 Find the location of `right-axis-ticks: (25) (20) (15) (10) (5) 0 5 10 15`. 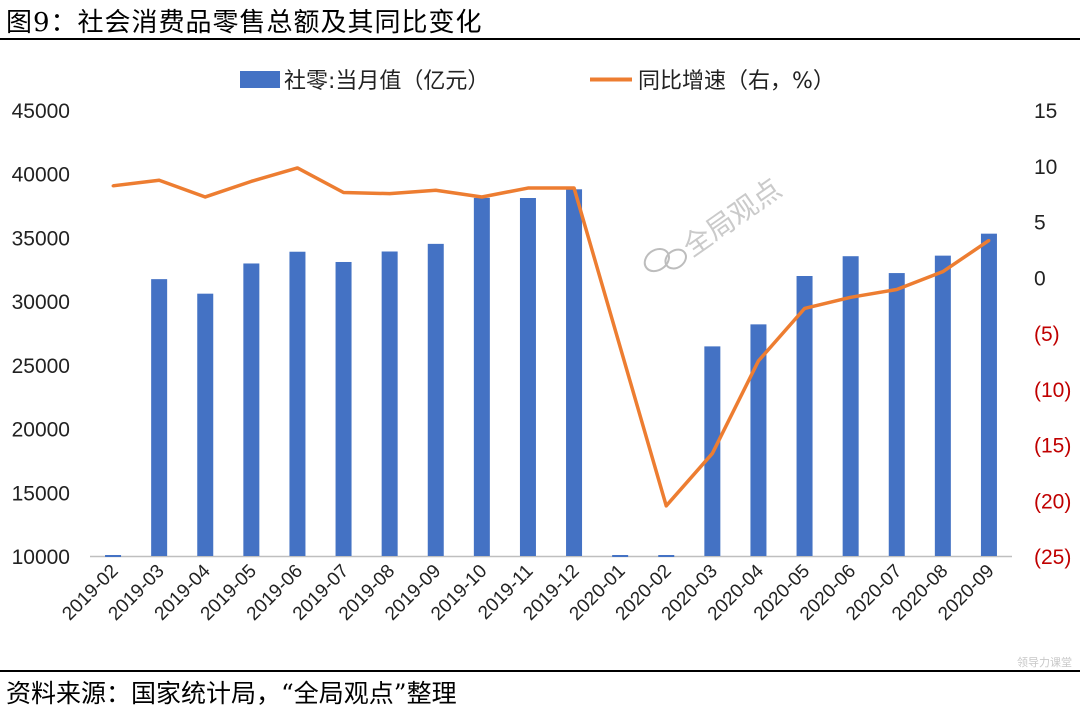

right-axis-ticks: (25) (20) (15) (10) (5) 0 5 10 15 is located at coordinates (1052, 334).